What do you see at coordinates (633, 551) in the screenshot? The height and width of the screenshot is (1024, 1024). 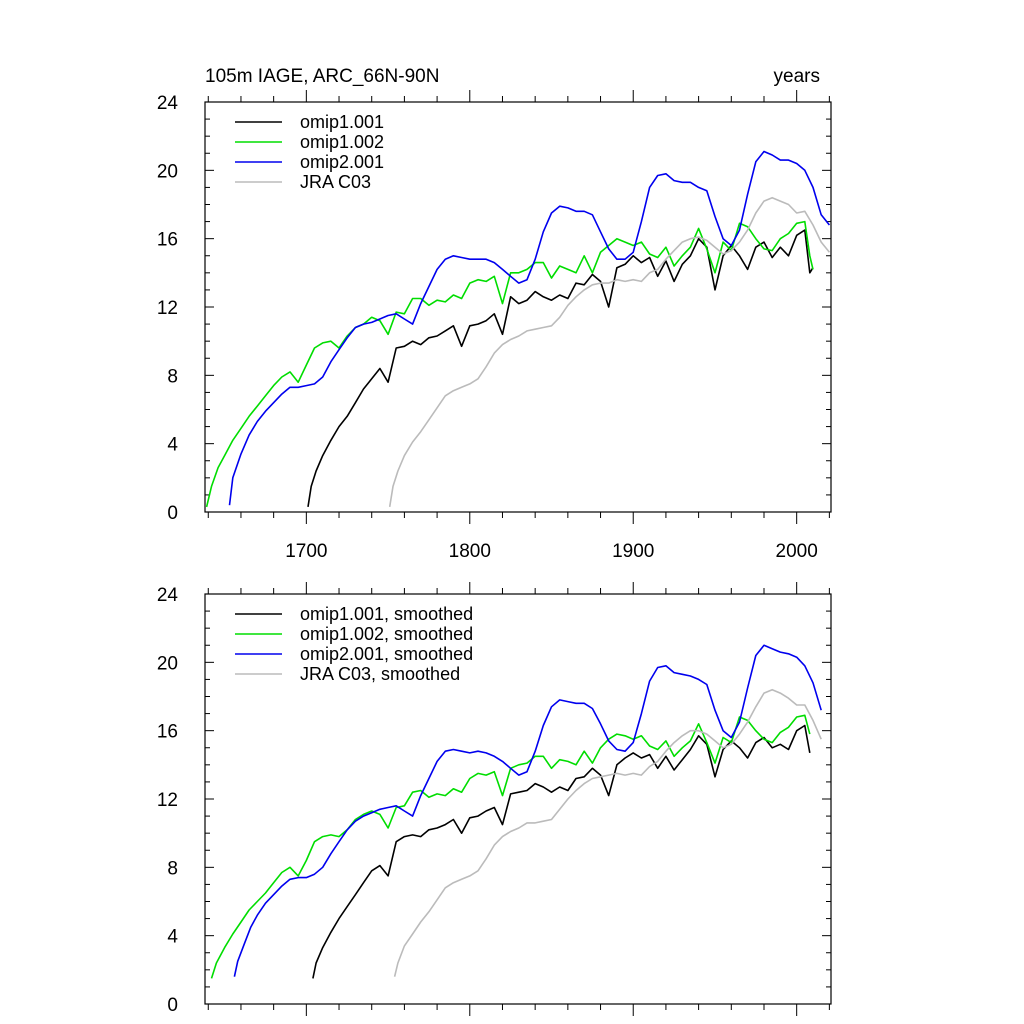 I see `x-tick-label: 1900` at bounding box center [633, 551].